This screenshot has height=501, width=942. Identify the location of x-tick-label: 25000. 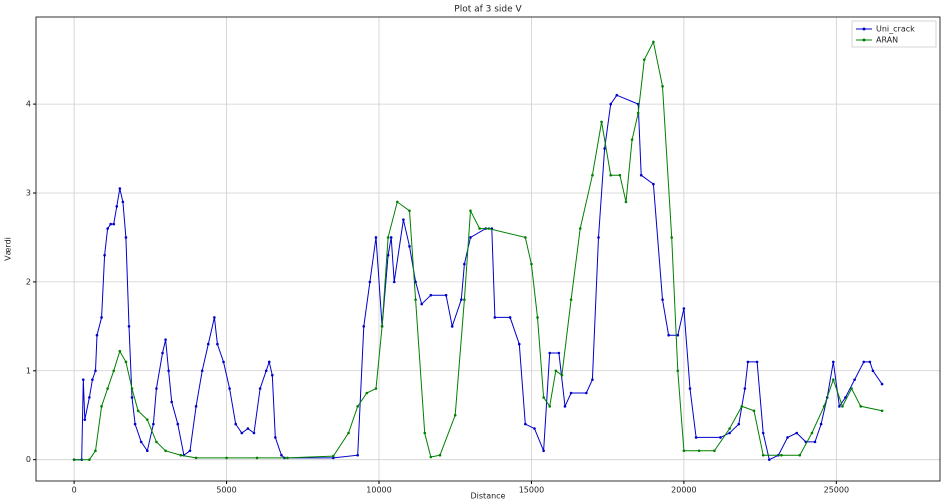
(836, 490).